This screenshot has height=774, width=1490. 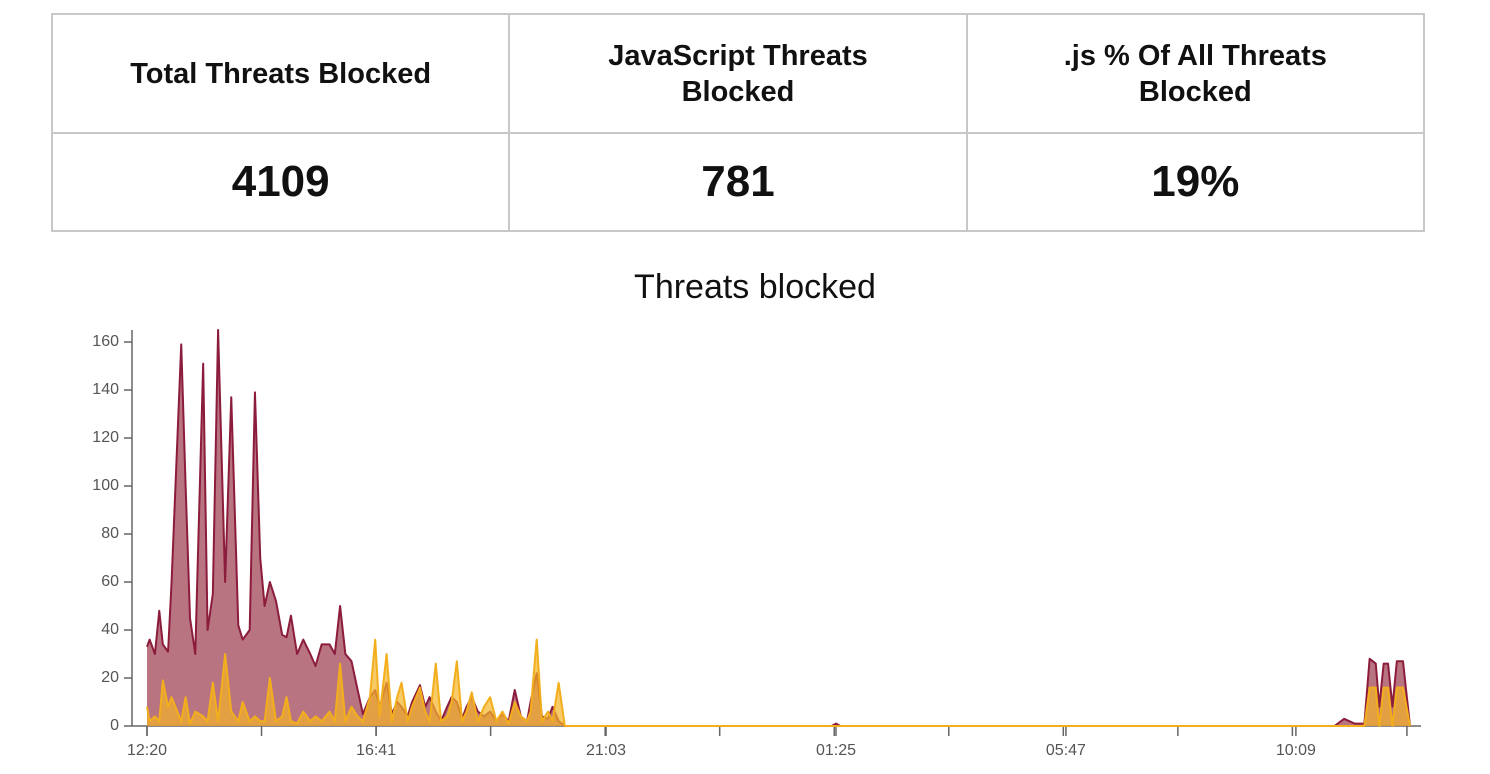 What do you see at coordinates (105, 437) in the screenshot?
I see `y-tick-label: 120` at bounding box center [105, 437].